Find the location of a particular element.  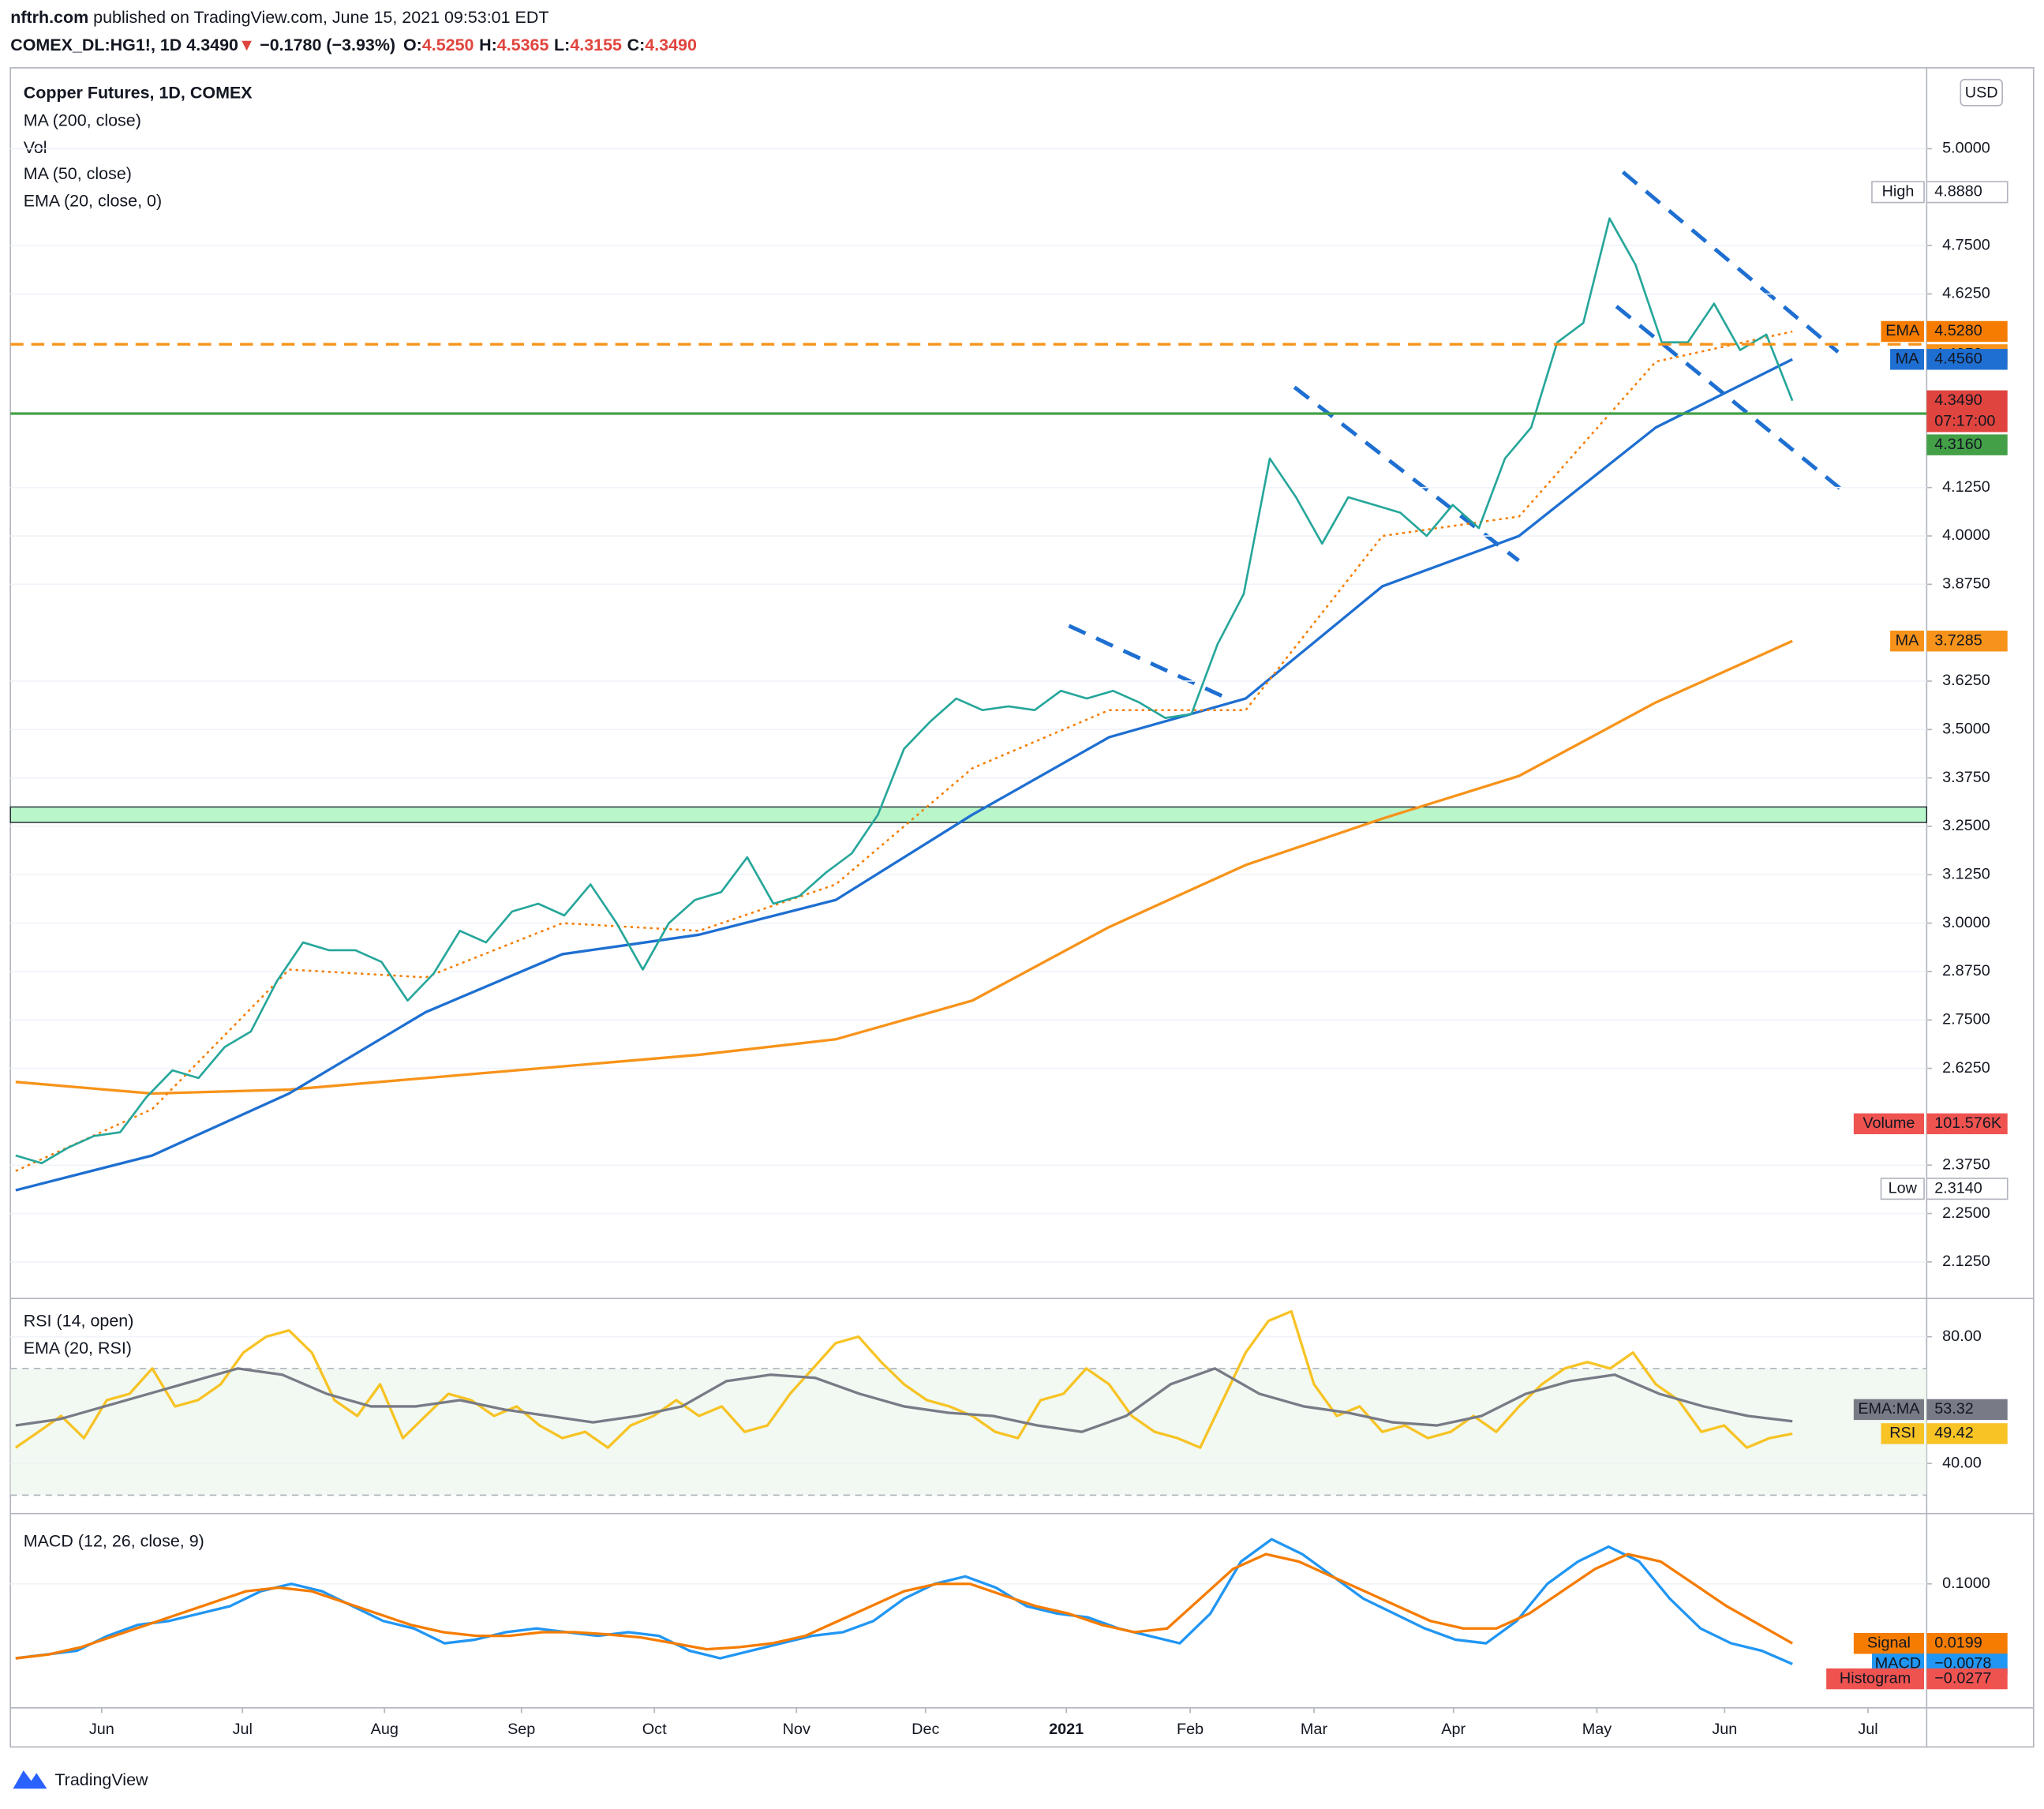

x-tick-label: Jun is located at coordinates (1725, 1729).